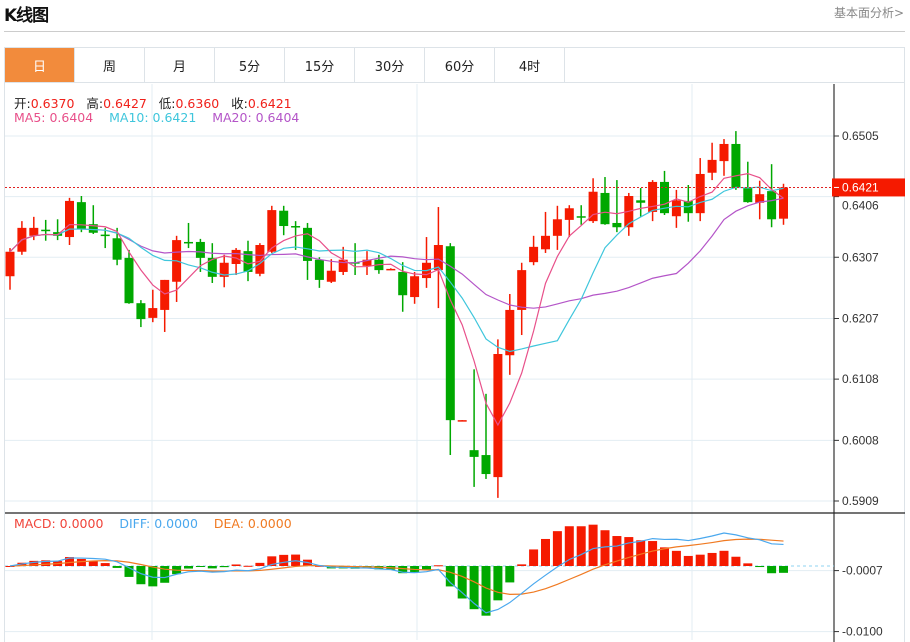 This screenshot has height=642, width=910. What do you see at coordinates (158, 523) in the screenshot?
I see `diff-value: DIFF: 0.0000` at bounding box center [158, 523].